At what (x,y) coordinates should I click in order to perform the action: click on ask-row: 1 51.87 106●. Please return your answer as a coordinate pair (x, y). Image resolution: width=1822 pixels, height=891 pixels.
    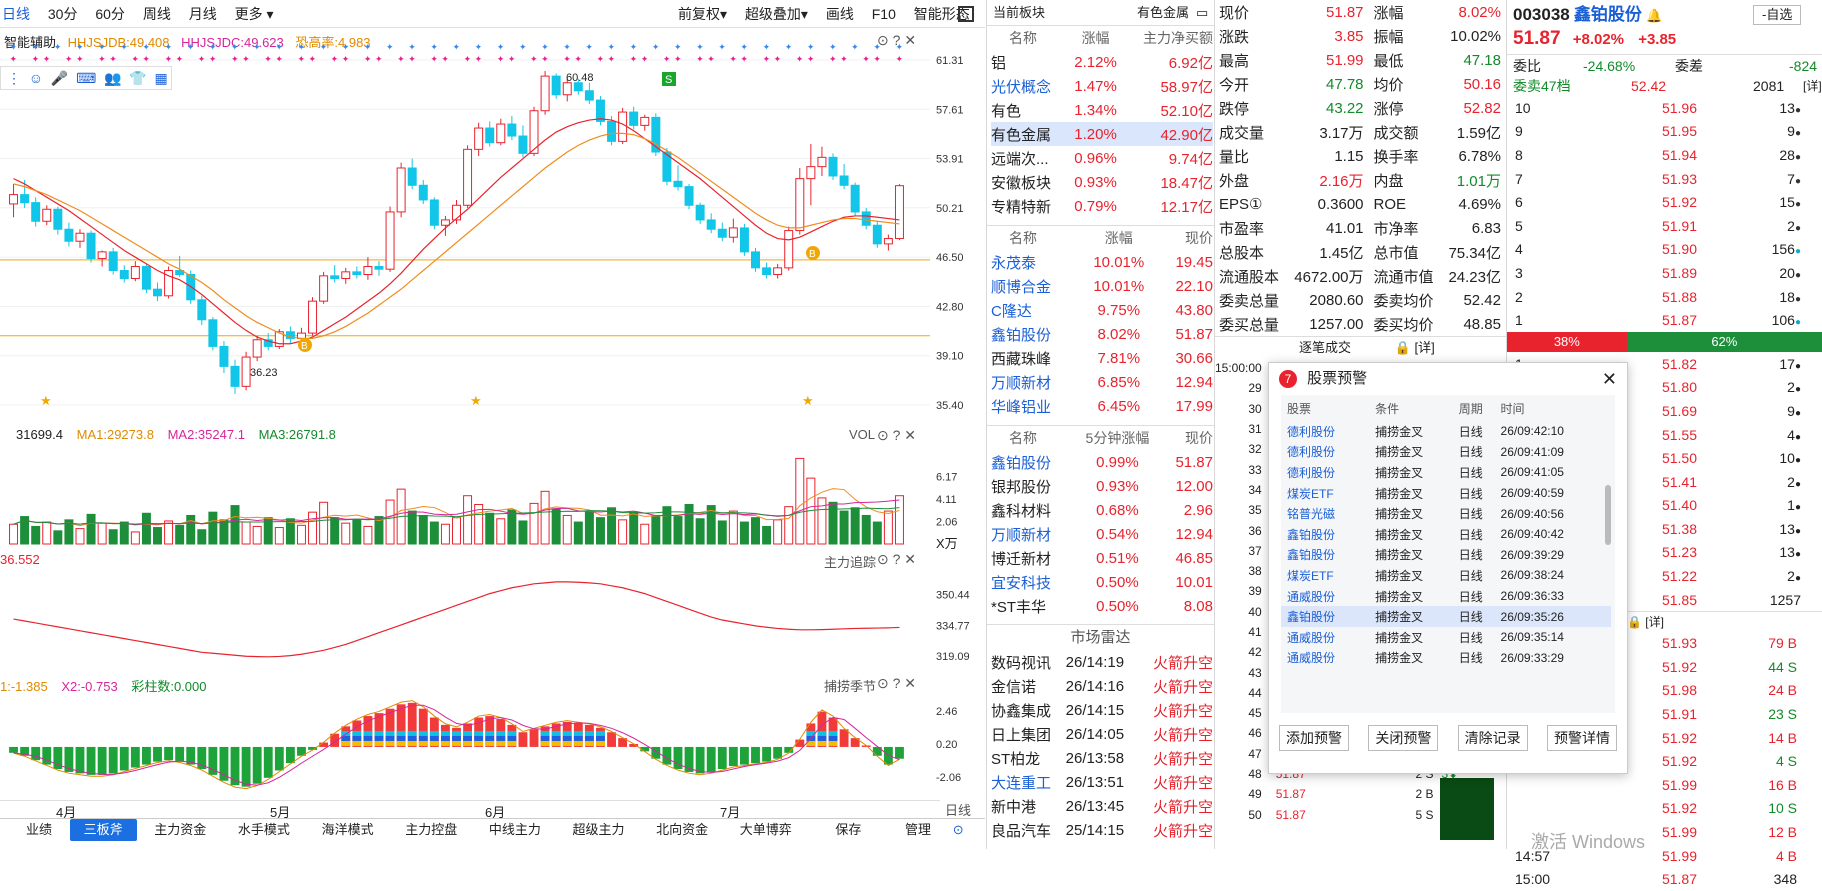
    Looking at the image, I should click on (1657, 320).